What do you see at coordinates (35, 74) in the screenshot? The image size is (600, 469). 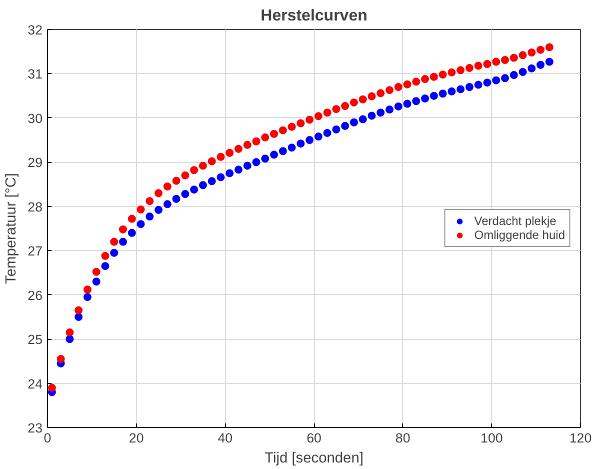 I see `y-tick-label: 31` at bounding box center [35, 74].